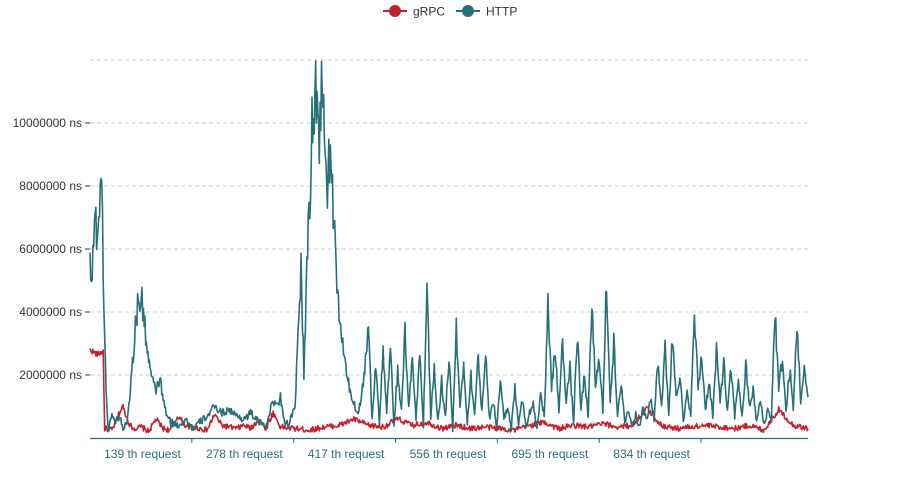 Image resolution: width=900 pixels, height=500 pixels. I want to click on y-tick-label: 4000000 ns, so click(50, 312).